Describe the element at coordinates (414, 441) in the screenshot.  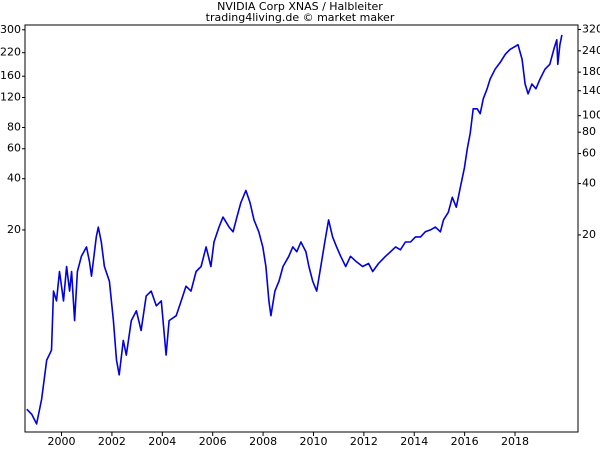
I see `x-tick-label: 2014` at that location.